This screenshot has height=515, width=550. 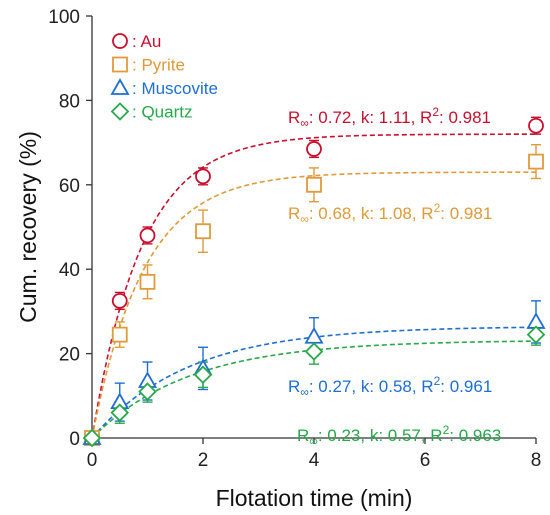 I want to click on x-tick-label: 6, so click(x=425, y=460).